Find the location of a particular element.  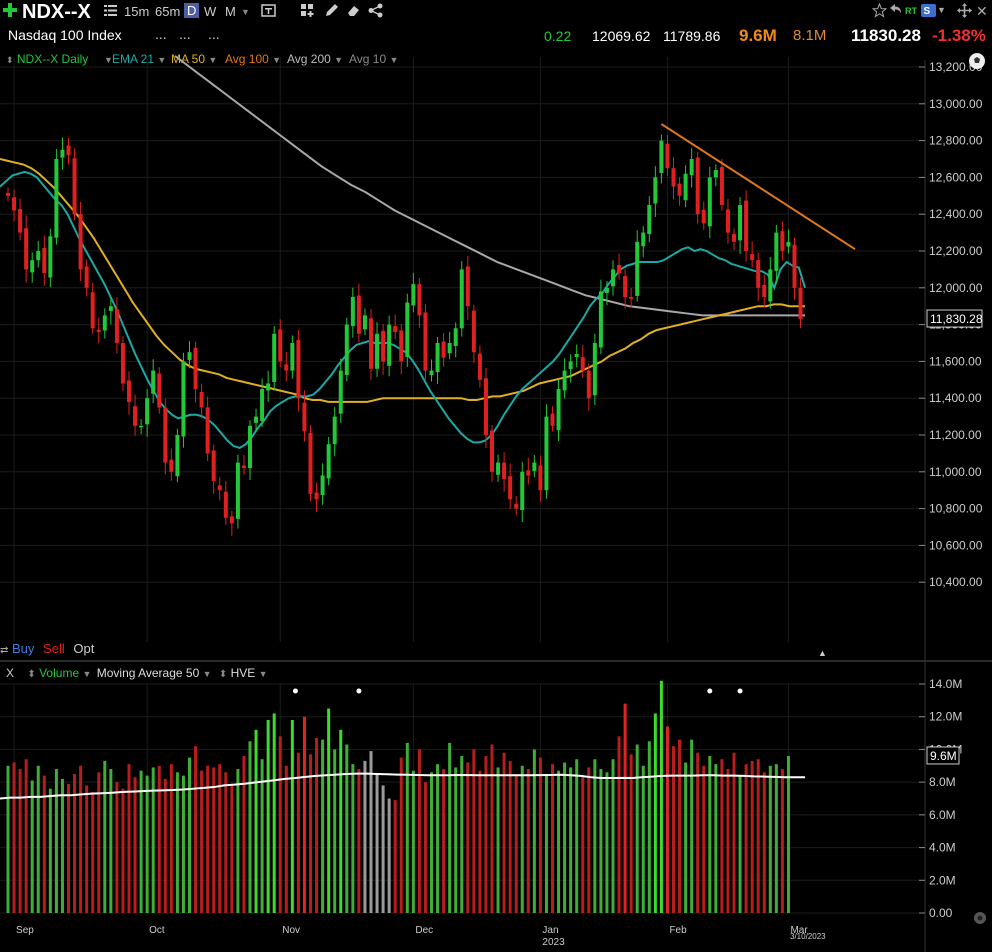

timeframe-dropdown-icon: ▼ is located at coordinates (245, 12).